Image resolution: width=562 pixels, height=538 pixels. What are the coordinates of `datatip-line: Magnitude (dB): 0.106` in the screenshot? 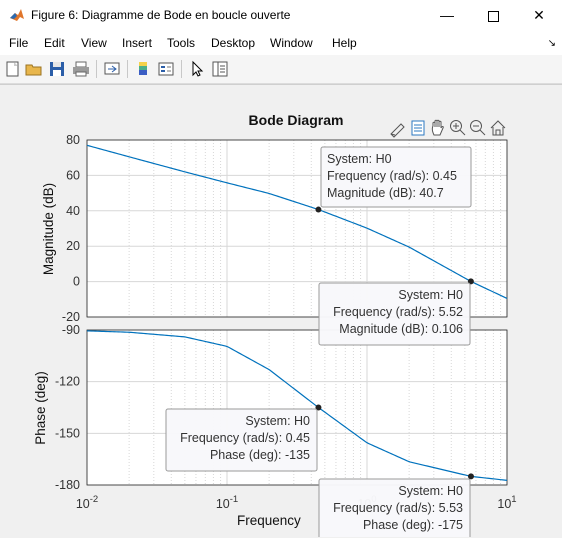 It's located at (401, 329).